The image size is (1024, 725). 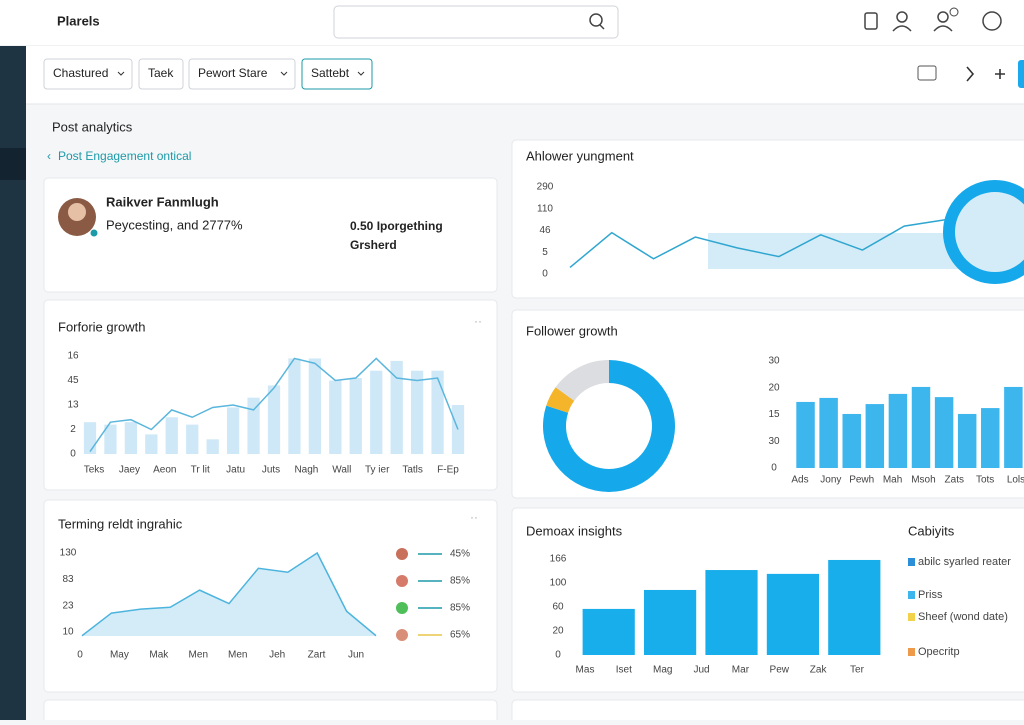 I want to click on panel-title: Demoax insights, so click(x=574, y=530).